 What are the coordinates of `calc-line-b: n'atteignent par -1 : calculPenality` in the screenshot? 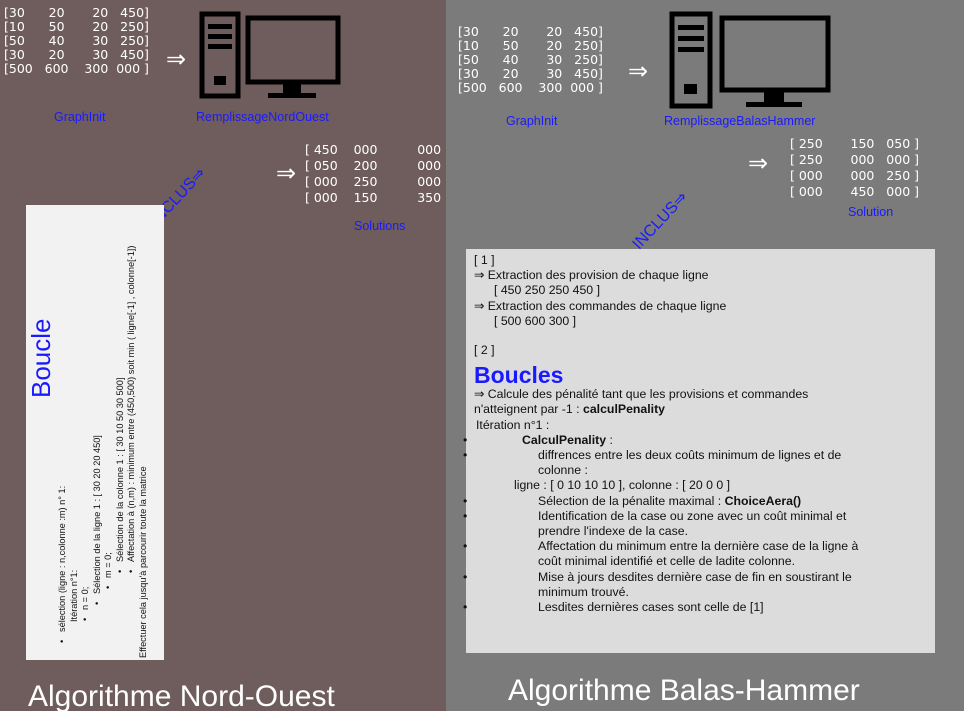 It's located at (570, 409).